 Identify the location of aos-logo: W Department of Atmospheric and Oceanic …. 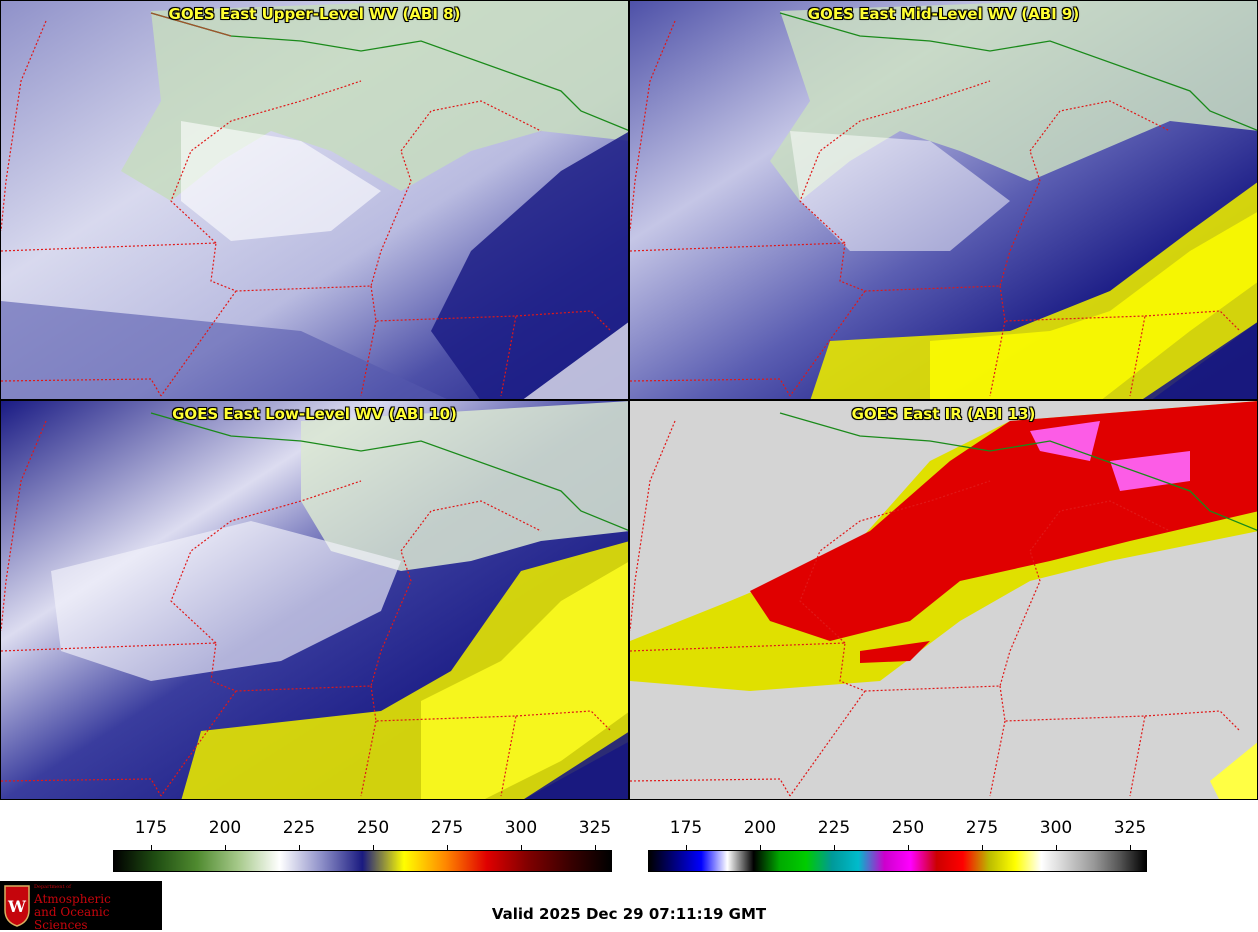
(81, 906).